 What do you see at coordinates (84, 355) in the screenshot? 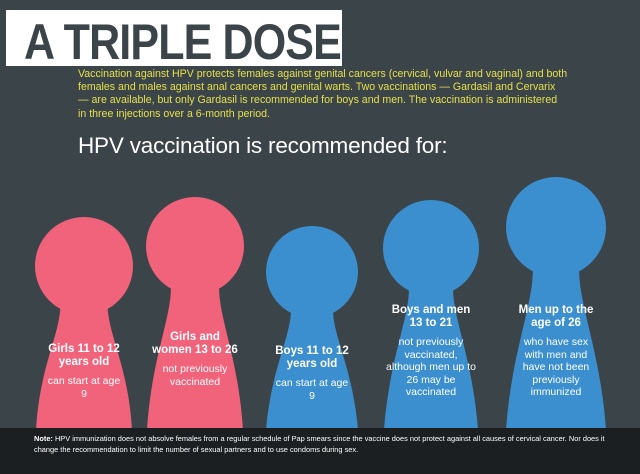
I see `group-title: Girls 11 to 12 years old` at bounding box center [84, 355].